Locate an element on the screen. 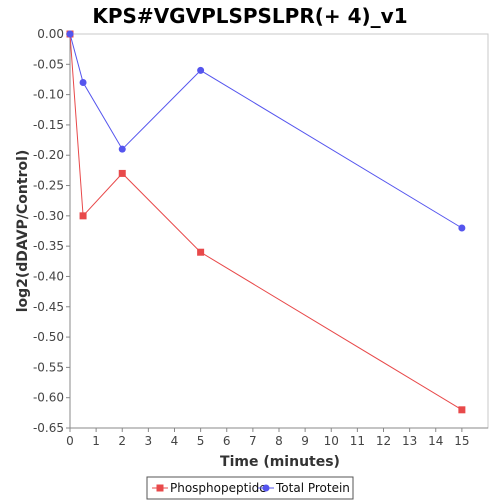  x-tick-label: 15 is located at coordinates (461, 441).